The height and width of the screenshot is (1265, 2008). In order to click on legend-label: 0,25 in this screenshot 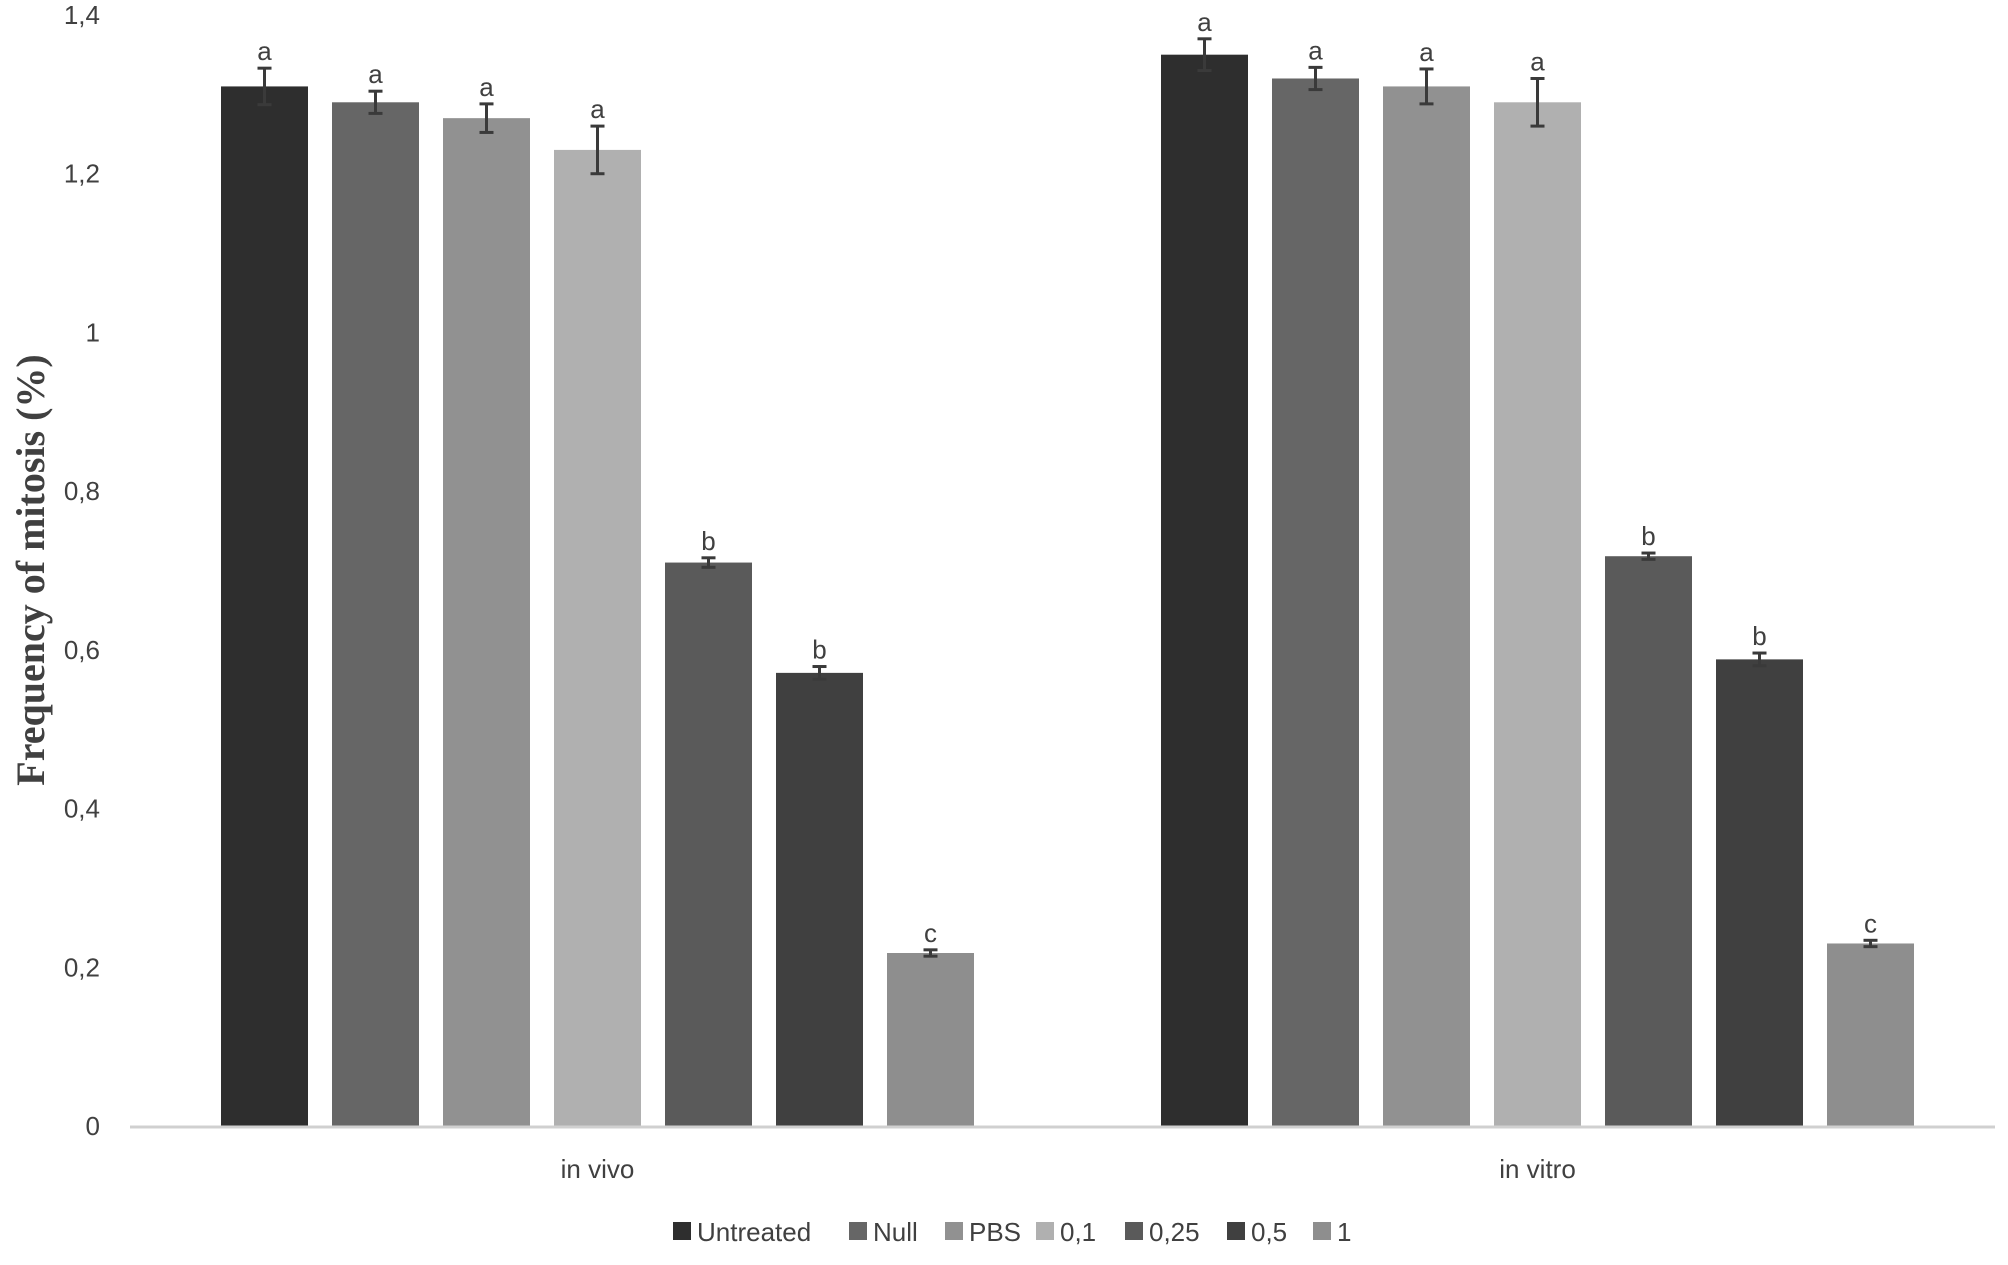, I will do `click(1174, 1232)`.